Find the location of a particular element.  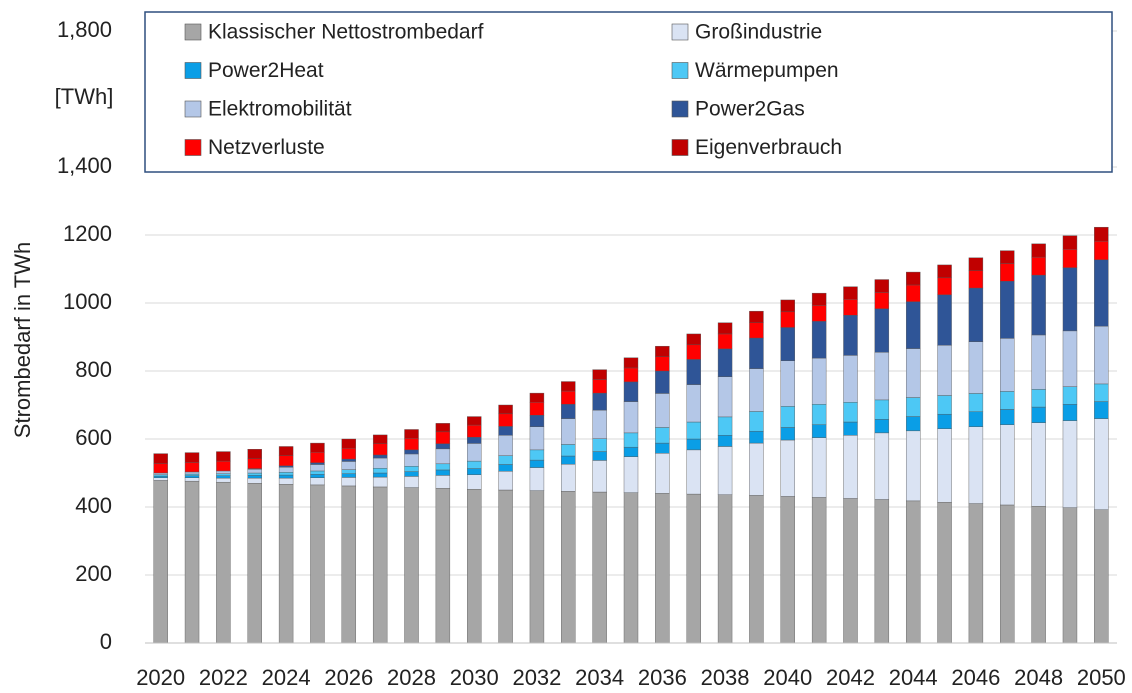

y-tick-label: 1,400 is located at coordinates (84, 165).